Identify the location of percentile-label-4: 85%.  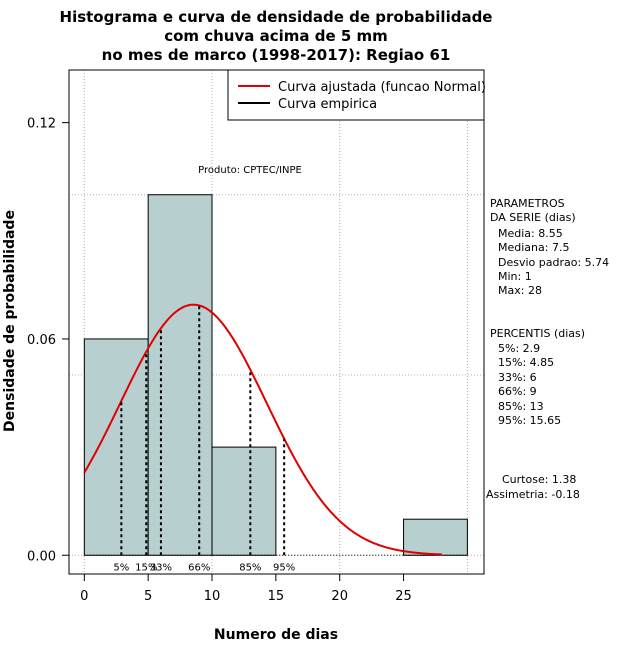
(250, 567).